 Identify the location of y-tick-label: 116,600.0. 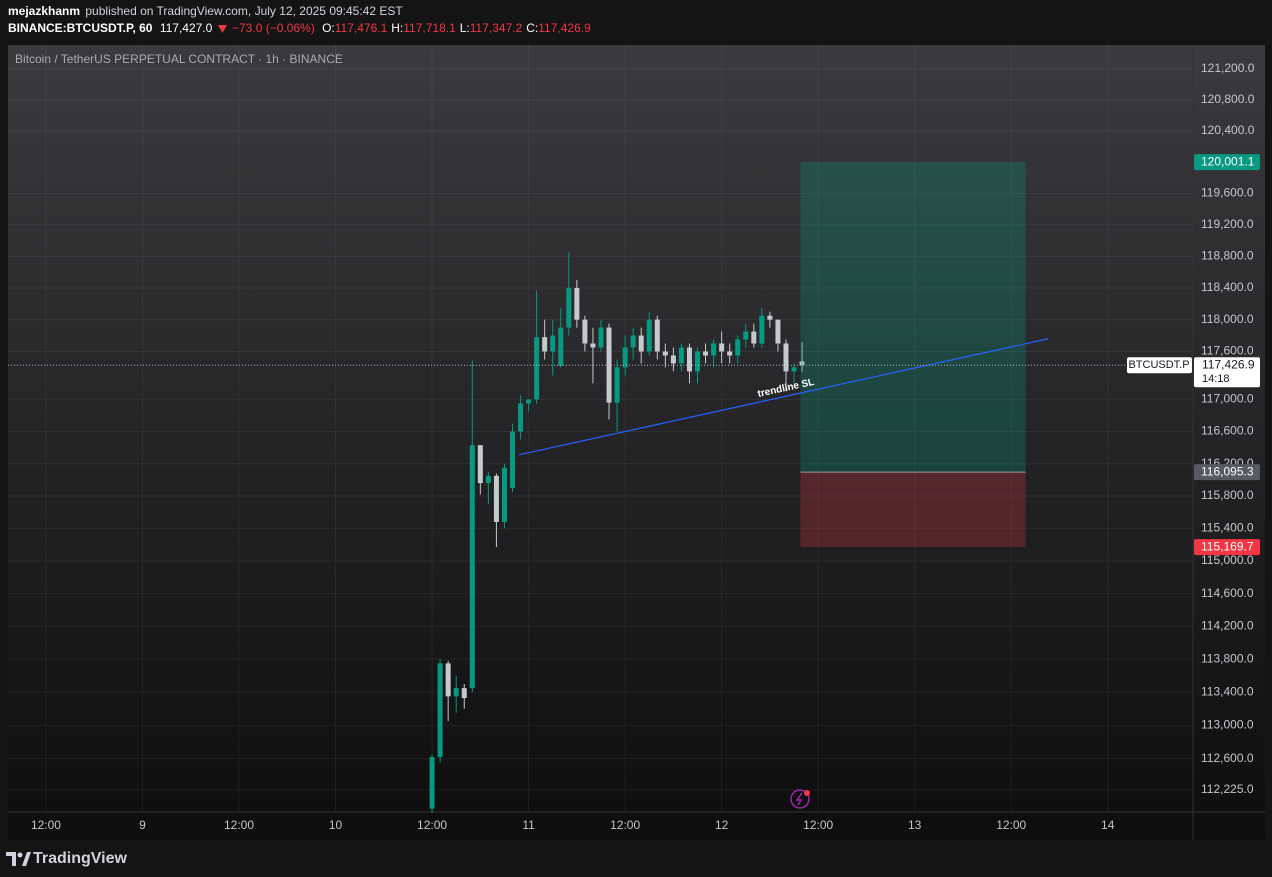
(1227, 431).